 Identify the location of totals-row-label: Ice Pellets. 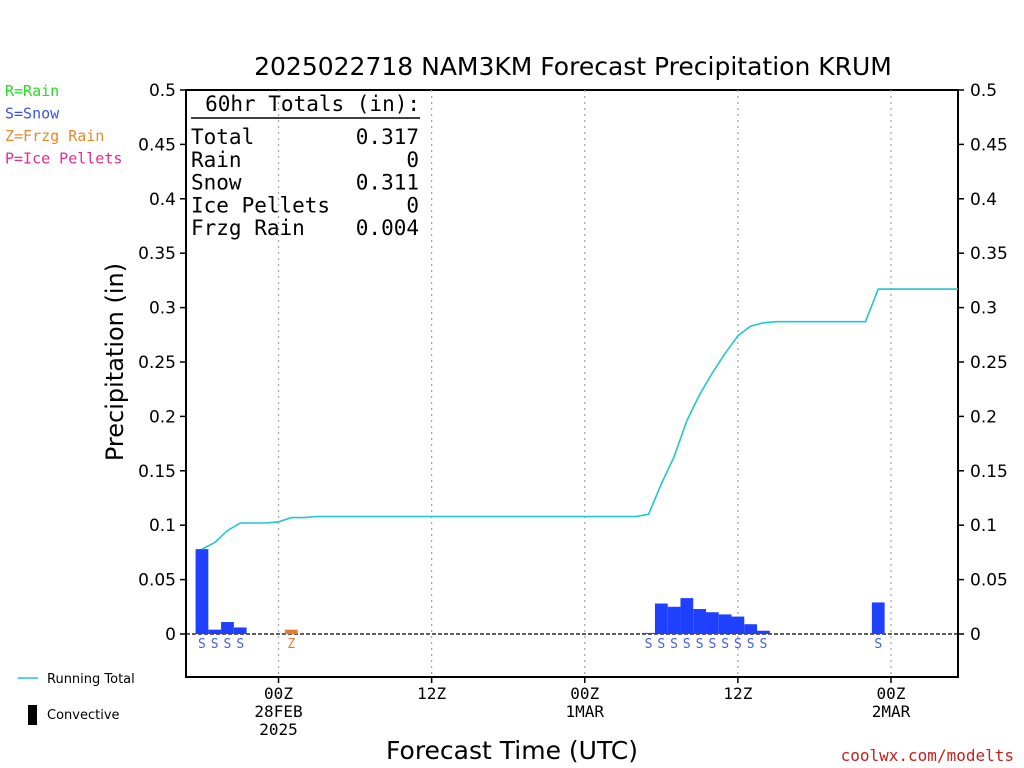
(260, 205).